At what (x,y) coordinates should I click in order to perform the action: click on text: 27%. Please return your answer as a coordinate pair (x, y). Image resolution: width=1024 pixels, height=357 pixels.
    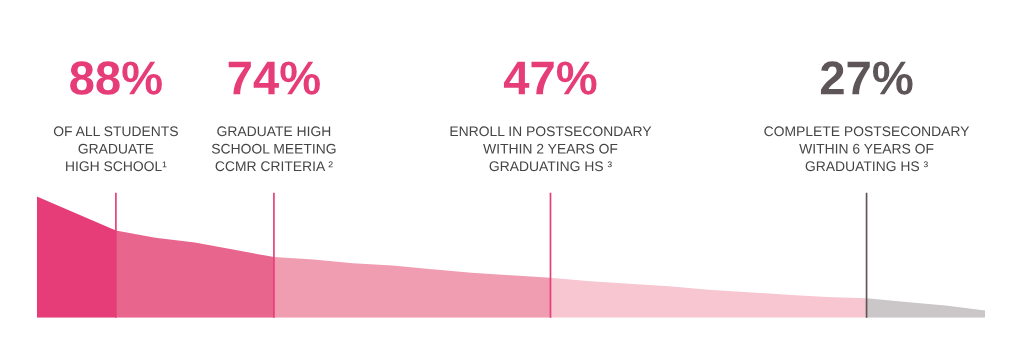
    Looking at the image, I should click on (866, 78).